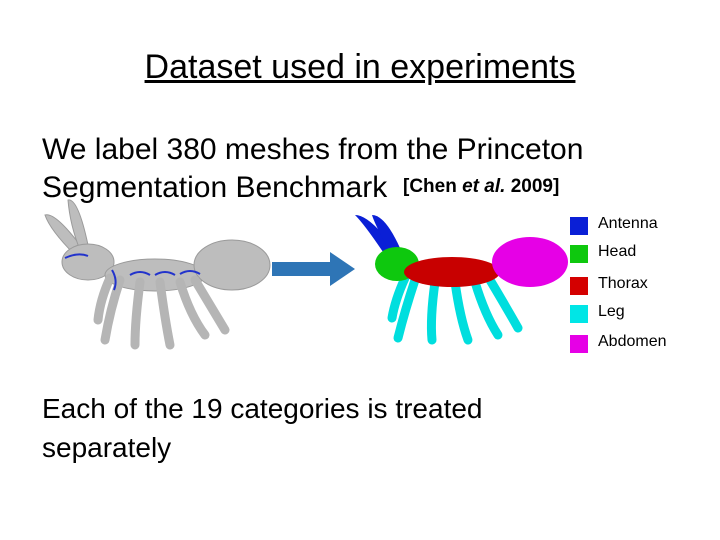 This screenshot has height=540, width=720. What do you see at coordinates (107, 447) in the screenshot?
I see `footer-line: separately` at bounding box center [107, 447].